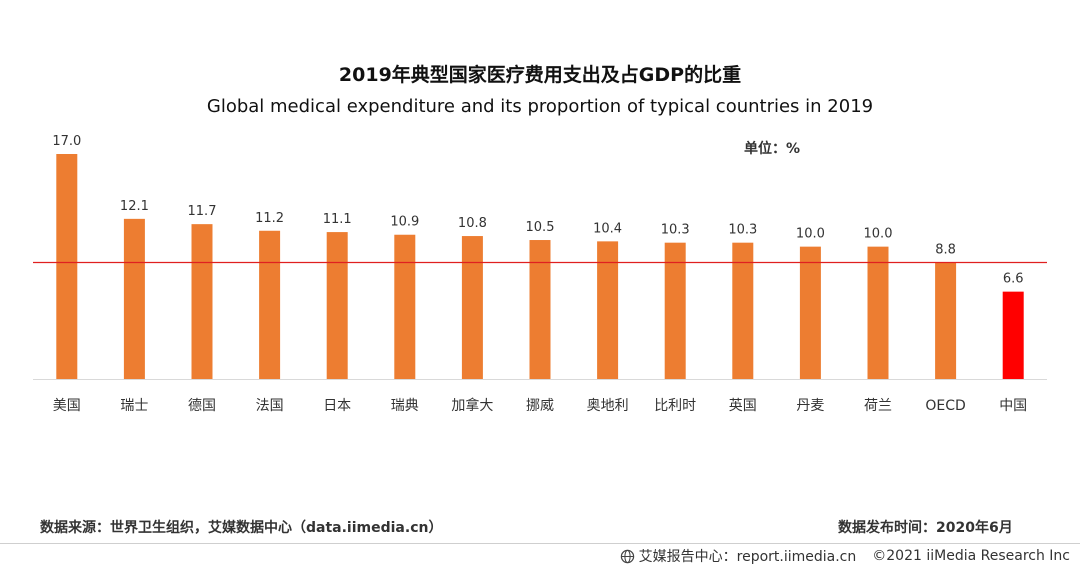 This screenshot has width=1080, height=569. I want to click on category-label: OECD, so click(945, 406).